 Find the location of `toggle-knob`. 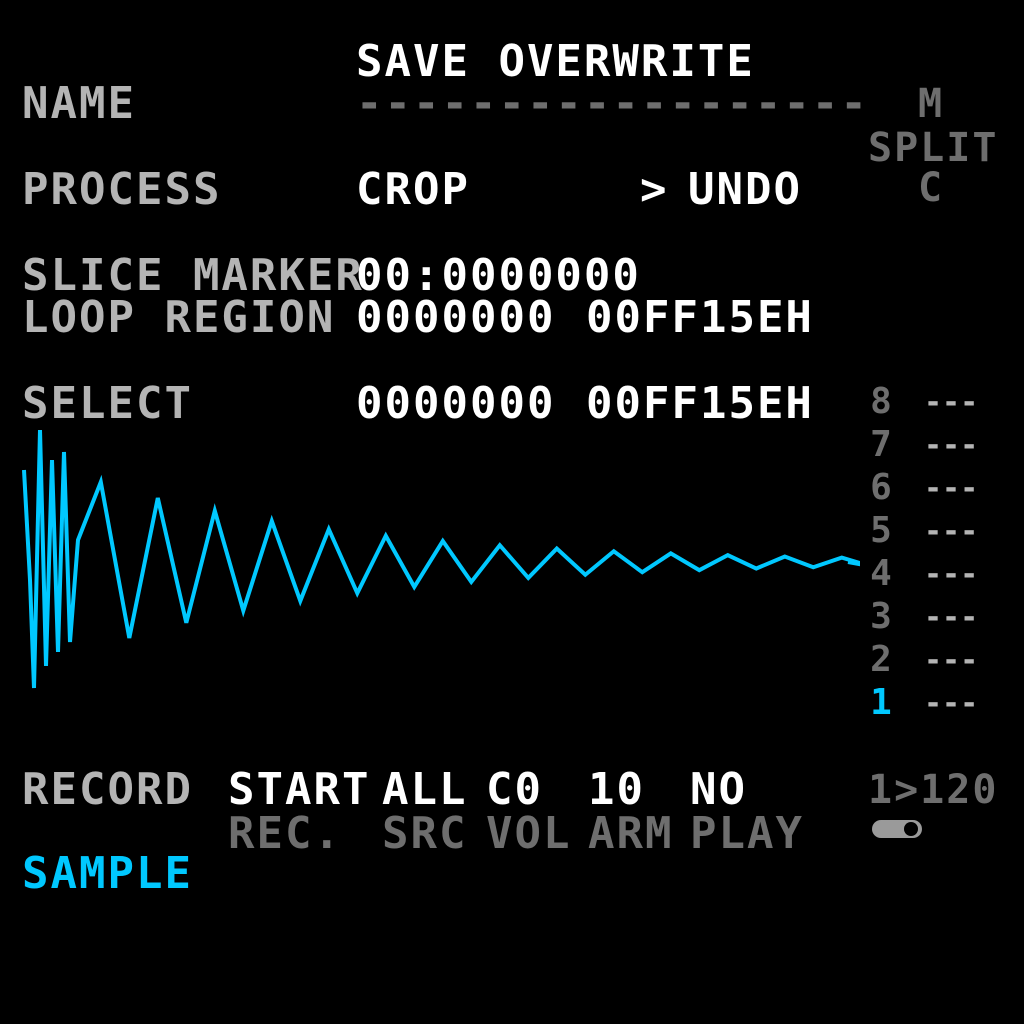

toggle-knob is located at coordinates (911, 829).